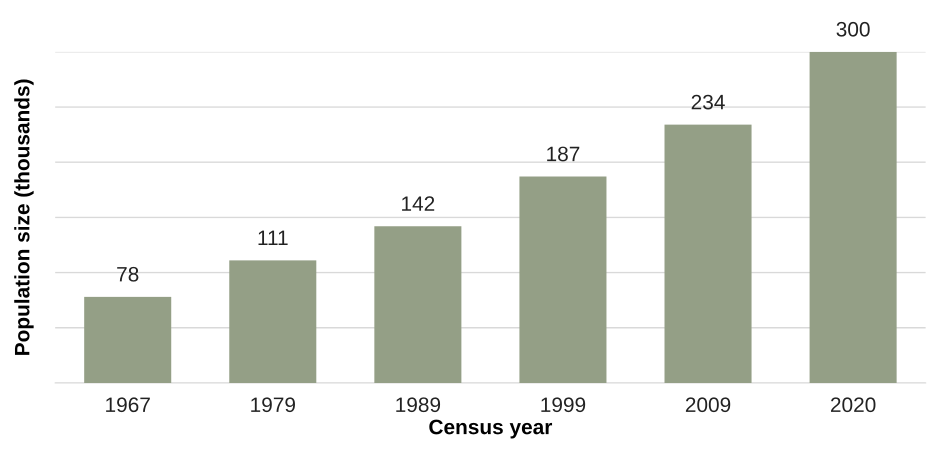 Image resolution: width=935 pixels, height=467 pixels. I want to click on x-axis-title: Census year, so click(490, 429).